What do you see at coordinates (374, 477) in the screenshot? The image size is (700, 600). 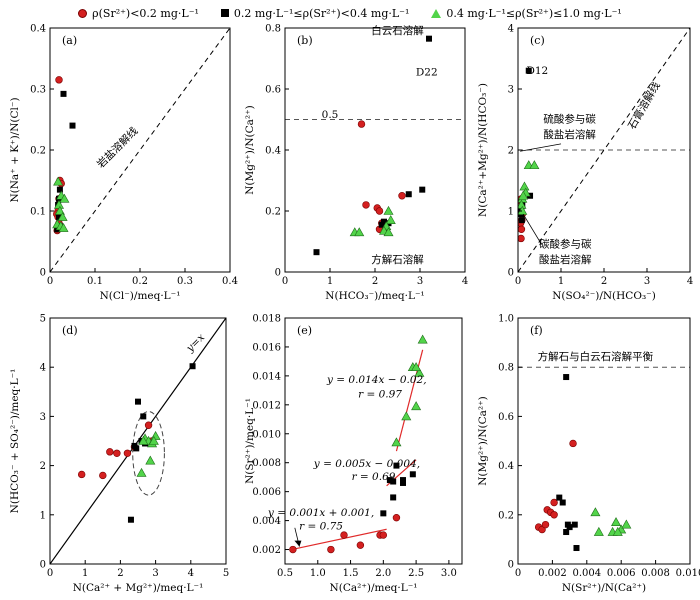 I see `annotation: r = 0.69` at bounding box center [374, 477].